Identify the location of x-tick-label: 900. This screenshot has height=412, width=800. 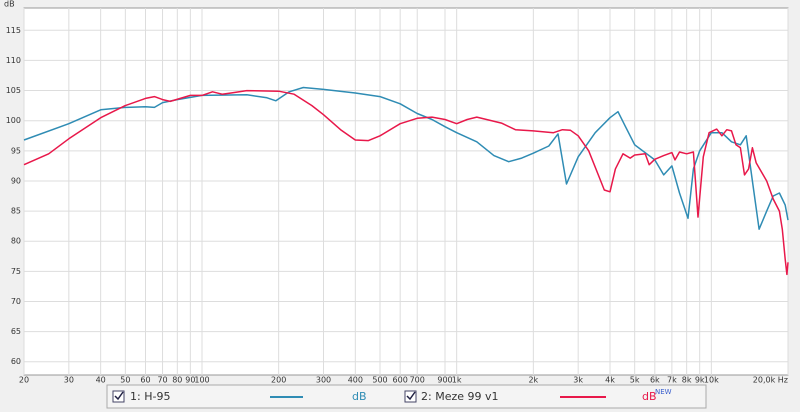
(444, 380).